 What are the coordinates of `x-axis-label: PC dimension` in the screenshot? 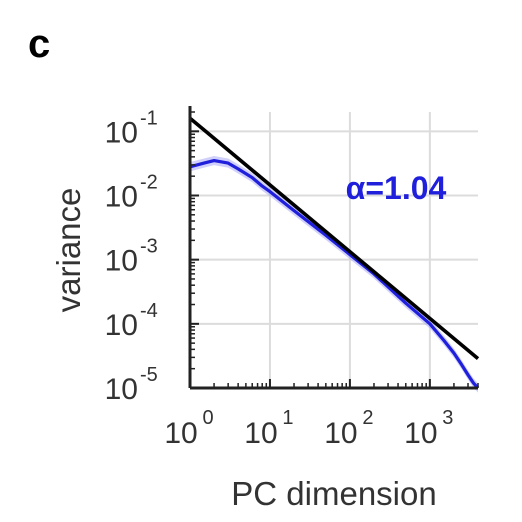 It's located at (333, 493).